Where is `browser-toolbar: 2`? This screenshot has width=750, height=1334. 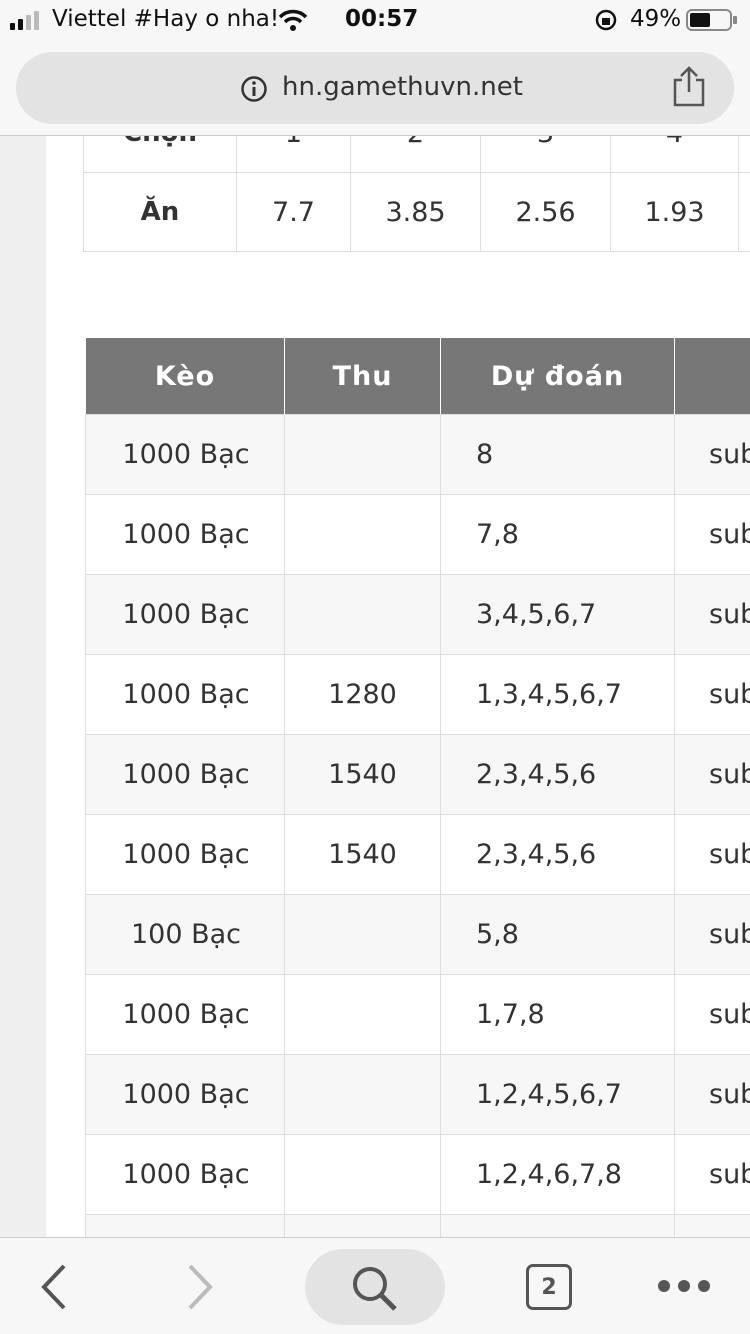 browser-toolbar: 2 is located at coordinates (375, 1285).